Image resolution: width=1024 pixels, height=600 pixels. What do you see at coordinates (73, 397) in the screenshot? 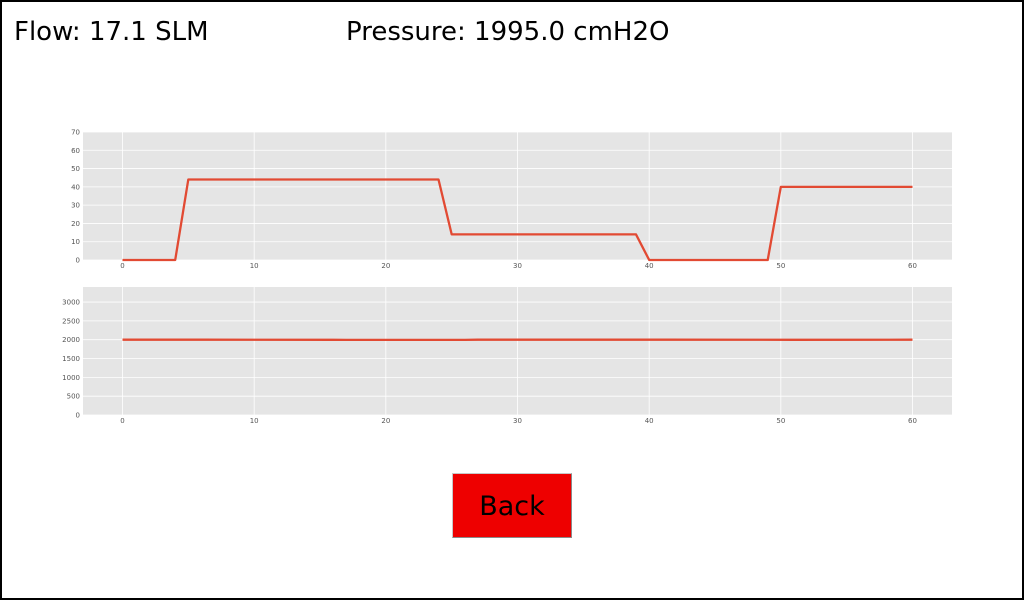
I see `pressure-y-tick-label: 500` at bounding box center [73, 397].